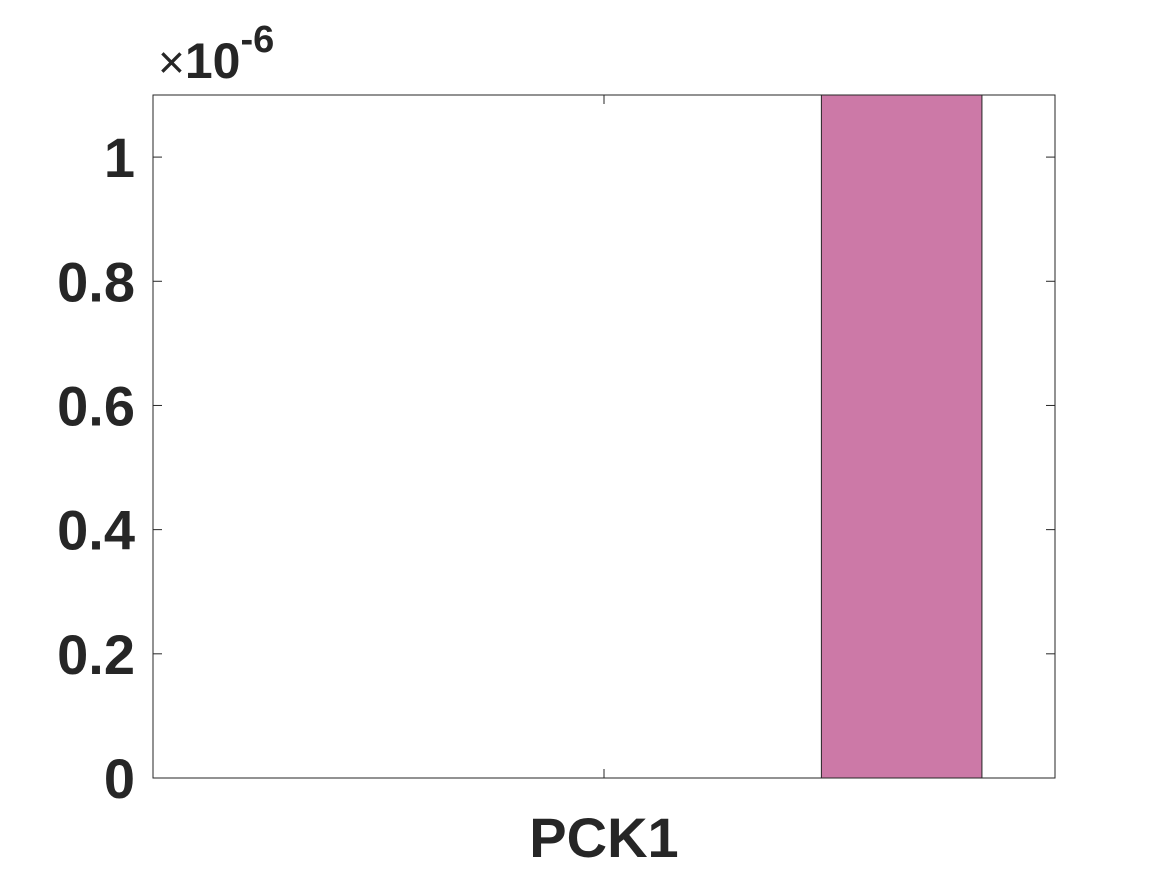  Describe the element at coordinates (119, 778) in the screenshot. I see `y-tick-label: 0` at that location.